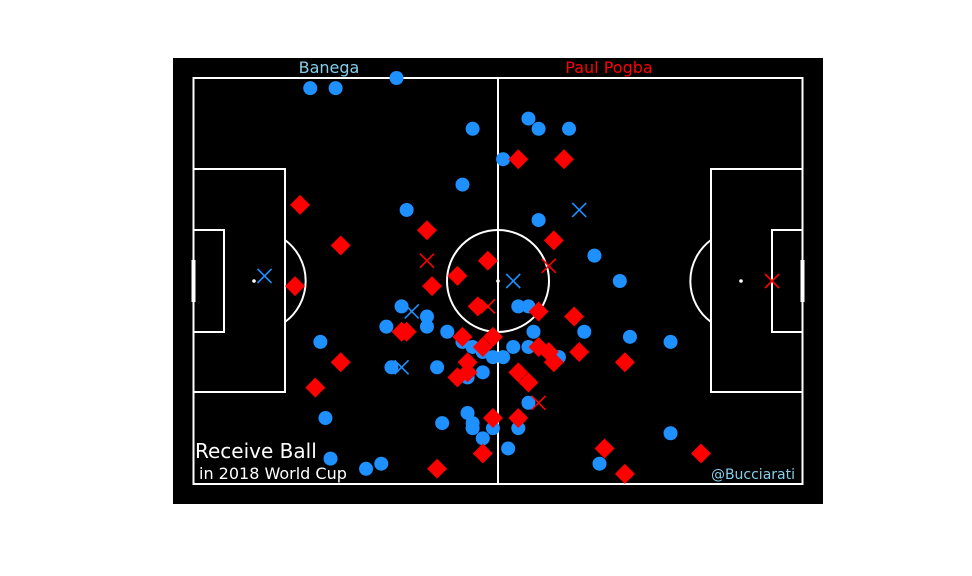 Image resolution: width=972 pixels, height=576 pixels. Describe the element at coordinates (254, 281) in the screenshot. I see `left-penalty-spot` at that location.